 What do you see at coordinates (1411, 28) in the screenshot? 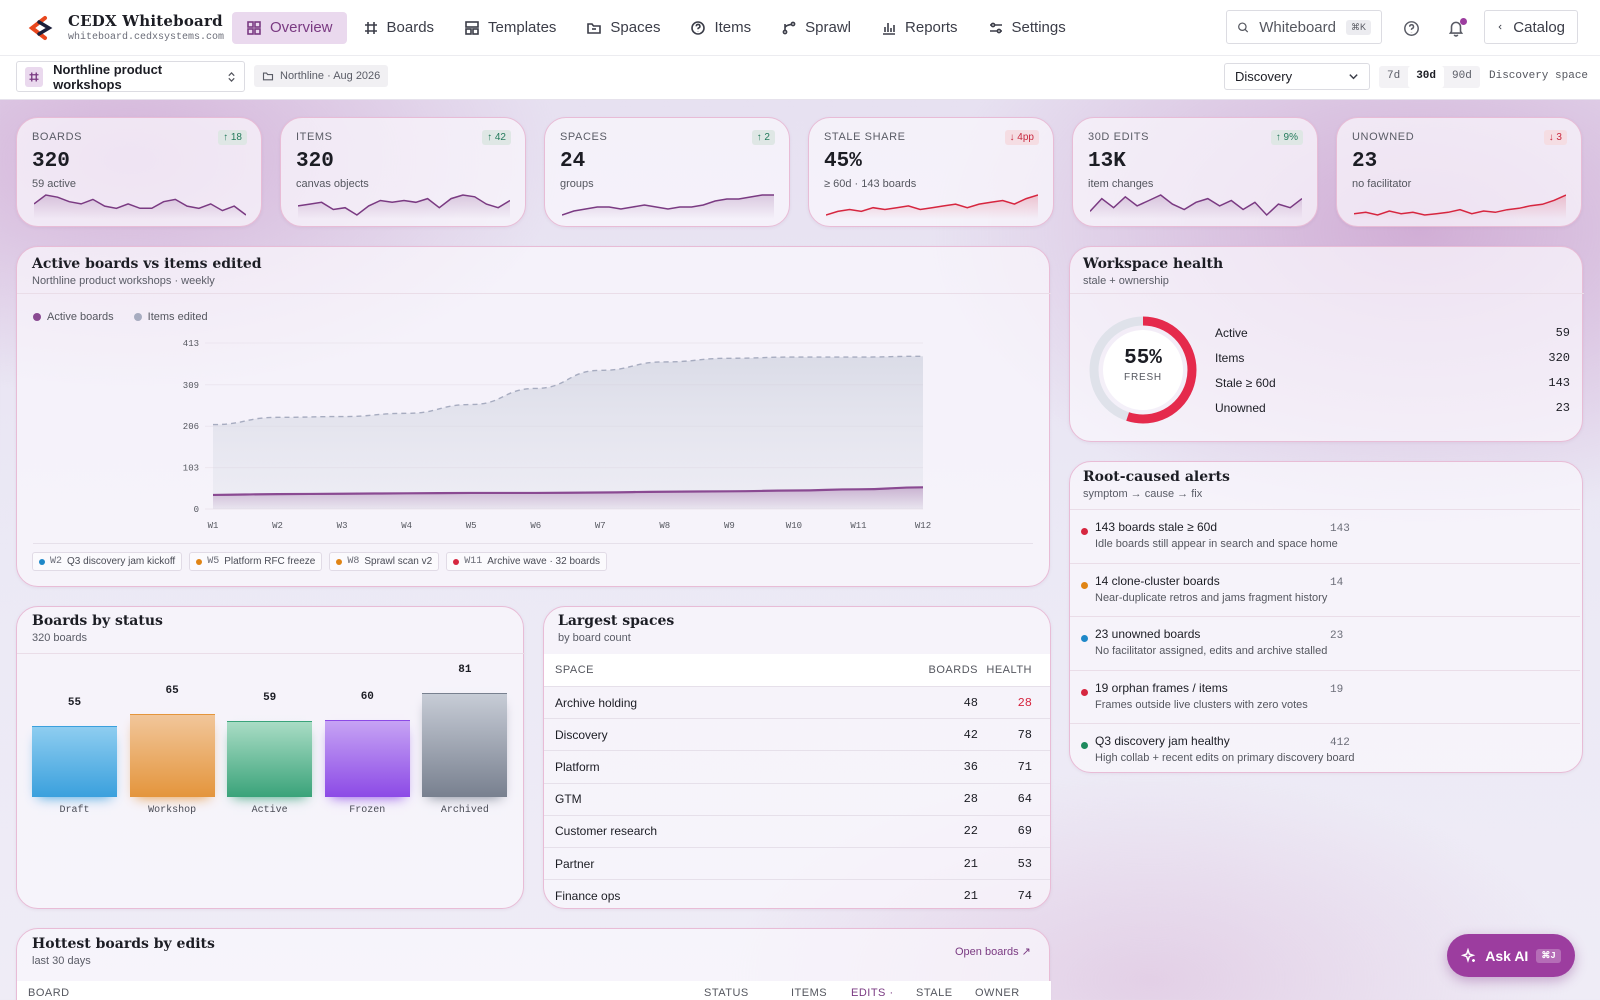
I see `help-button` at bounding box center [1411, 28].